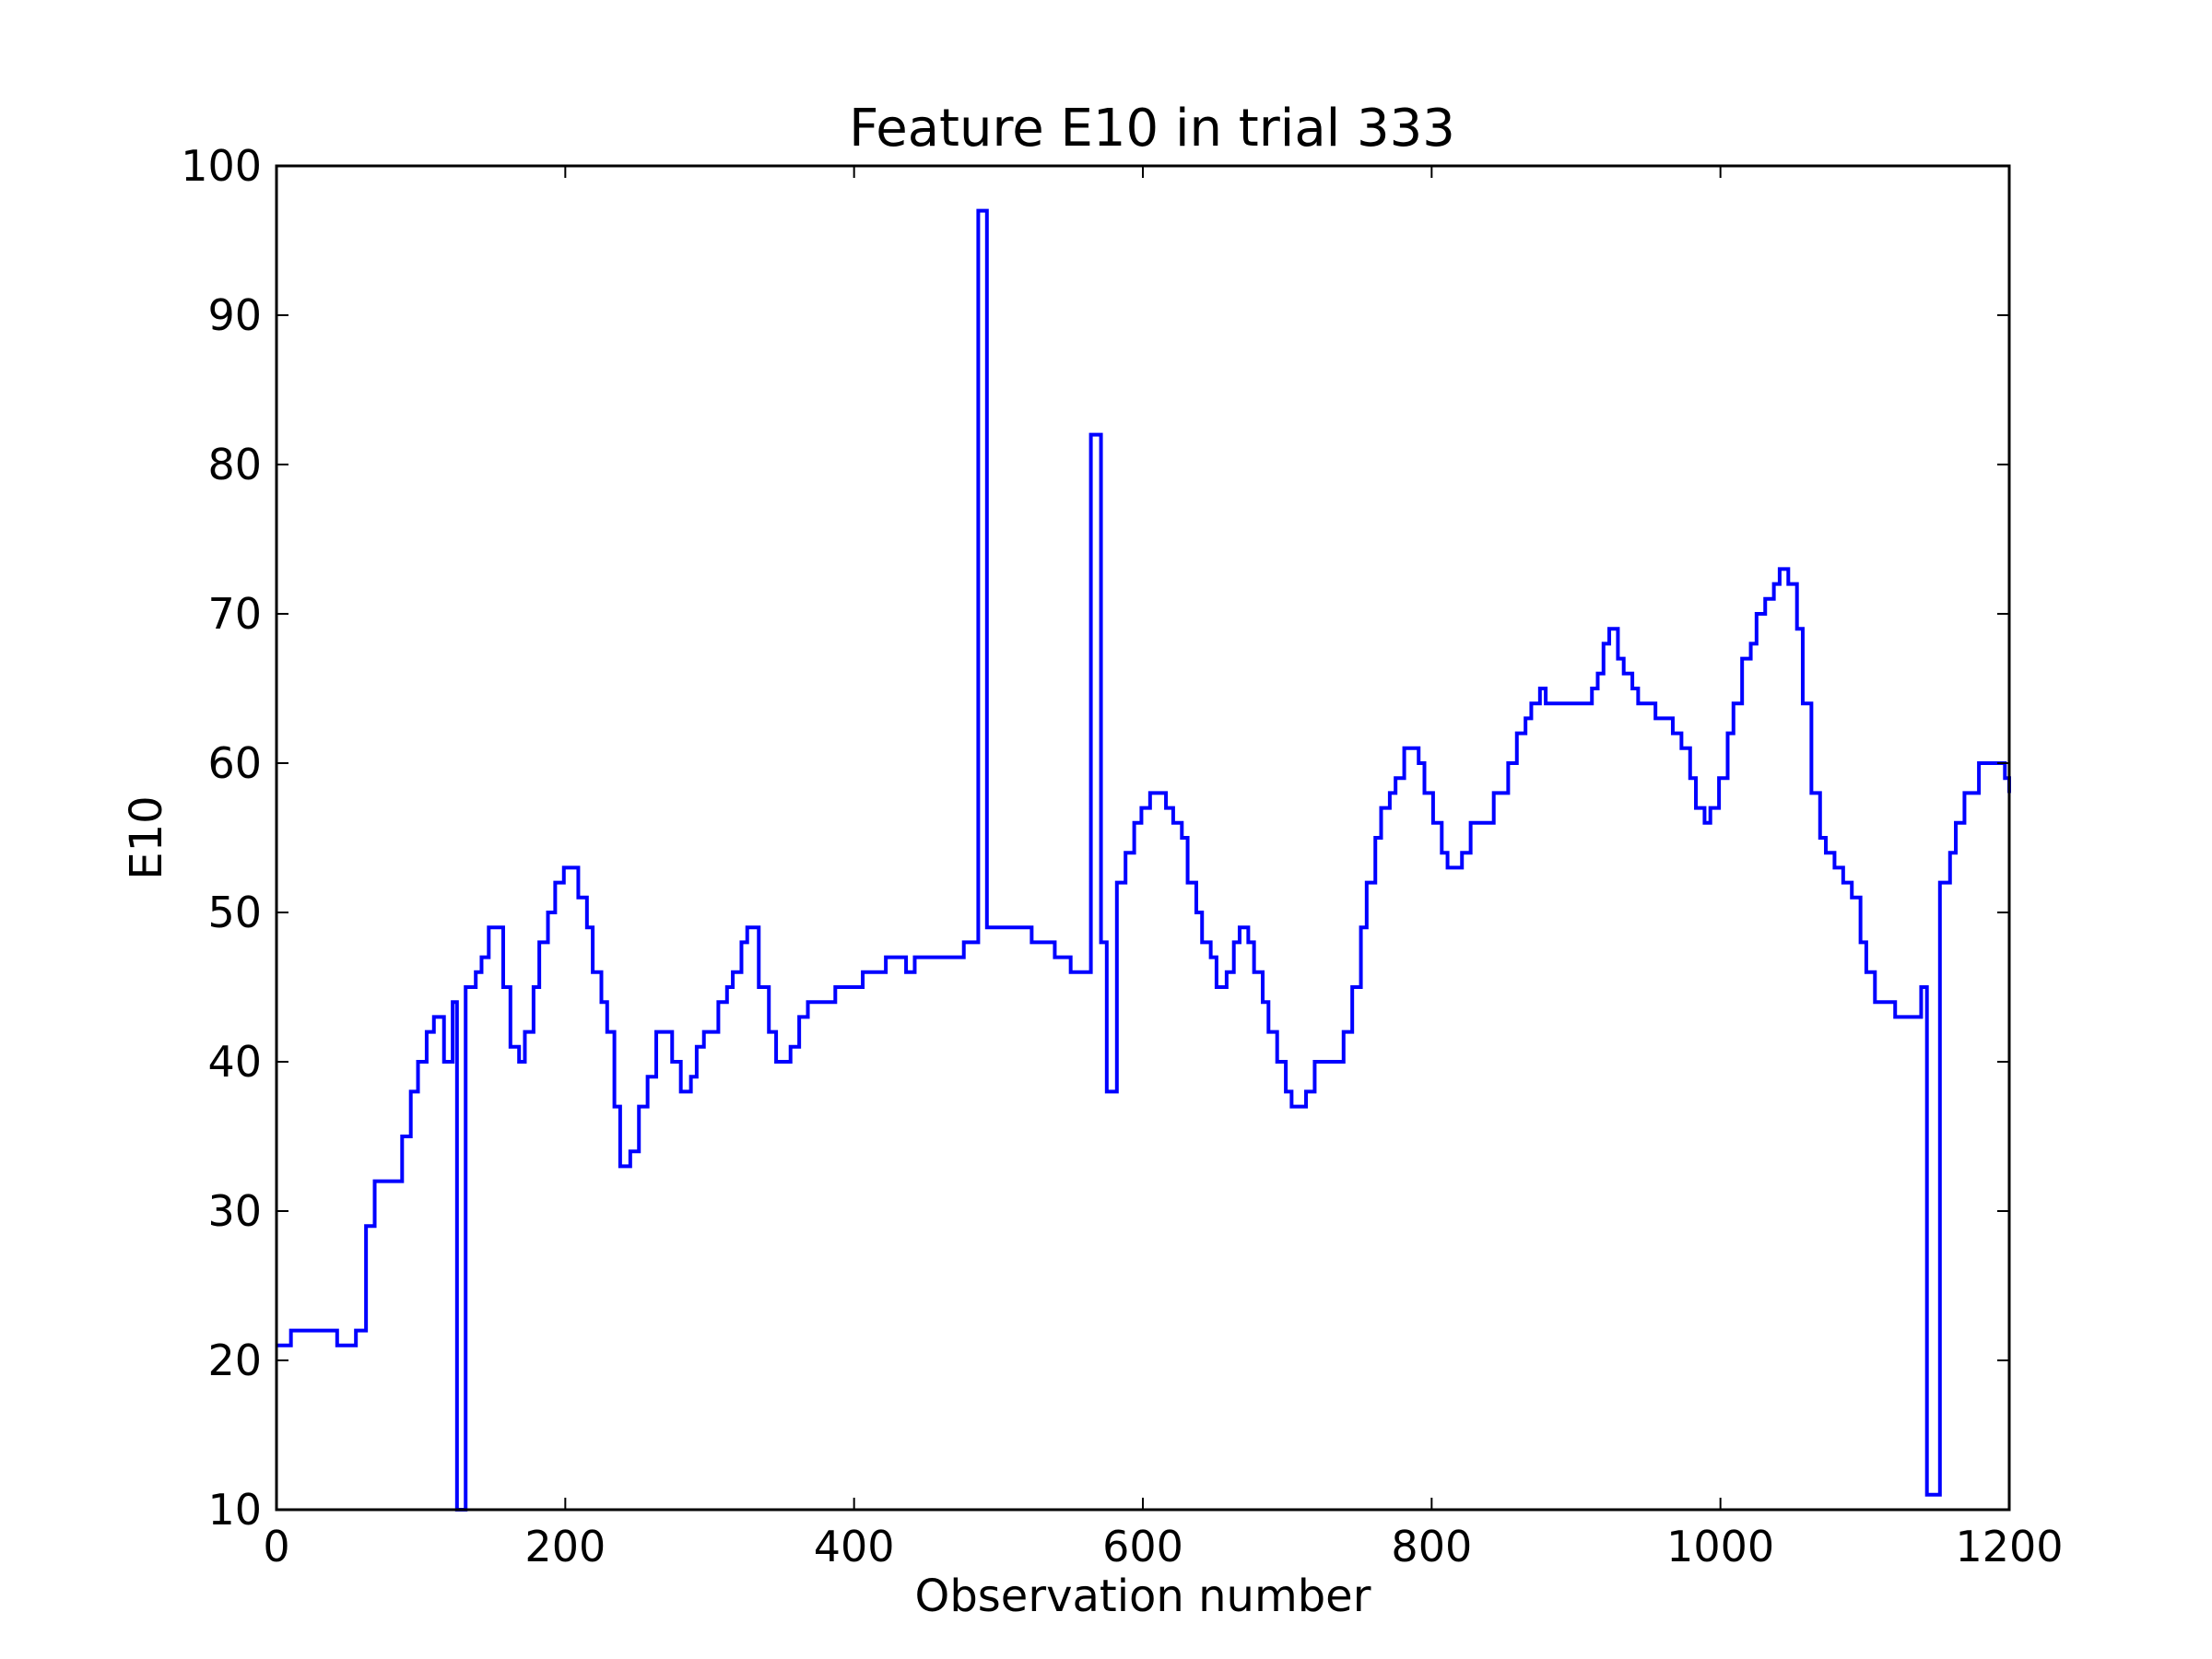 The width and height of the screenshot is (2212, 1659). Describe the element at coordinates (221, 838) in the screenshot. I see `y-tick-labels: 10 20 30 40 50 60 70 80 90 100` at that location.